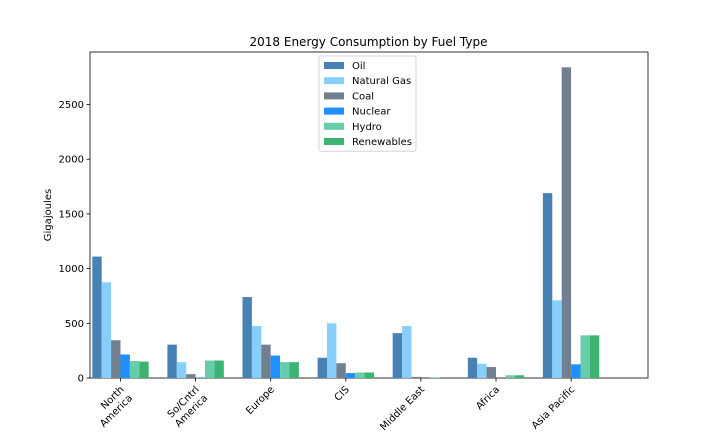 The height and width of the screenshot is (432, 720). Describe the element at coordinates (71, 269) in the screenshot. I see `y-tick-label: 1000` at that location.